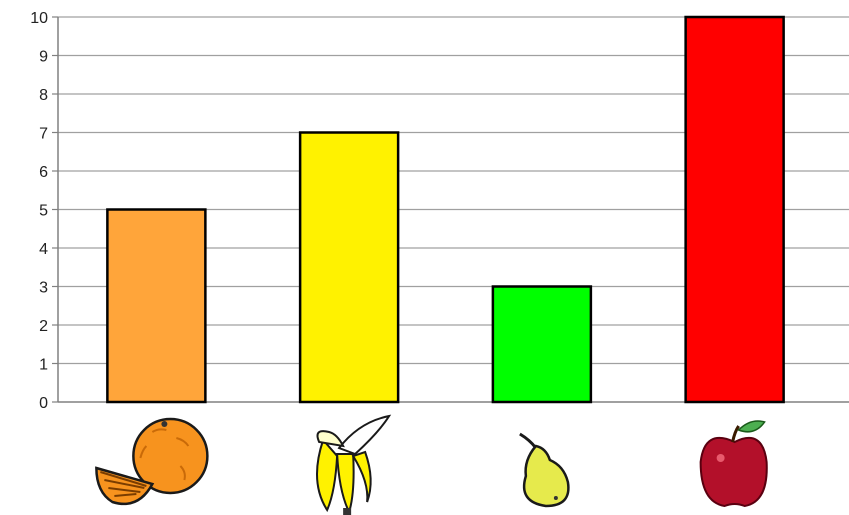 Image resolution: width=849 pixels, height=515 pixels. What do you see at coordinates (43, 249) in the screenshot?
I see `y-tick-label: 4` at bounding box center [43, 249].